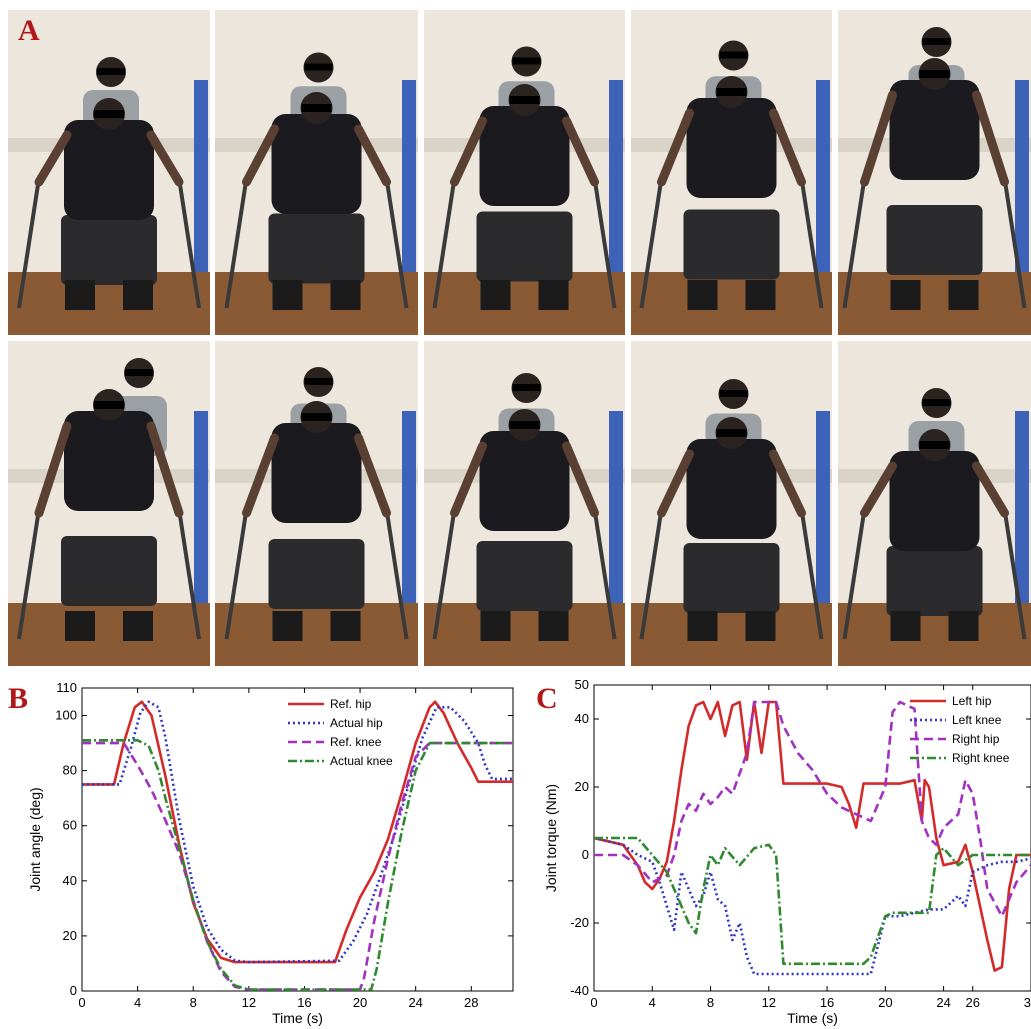  I want to click on y-axis-label: Joint torque (Nm), so click(551, 838).